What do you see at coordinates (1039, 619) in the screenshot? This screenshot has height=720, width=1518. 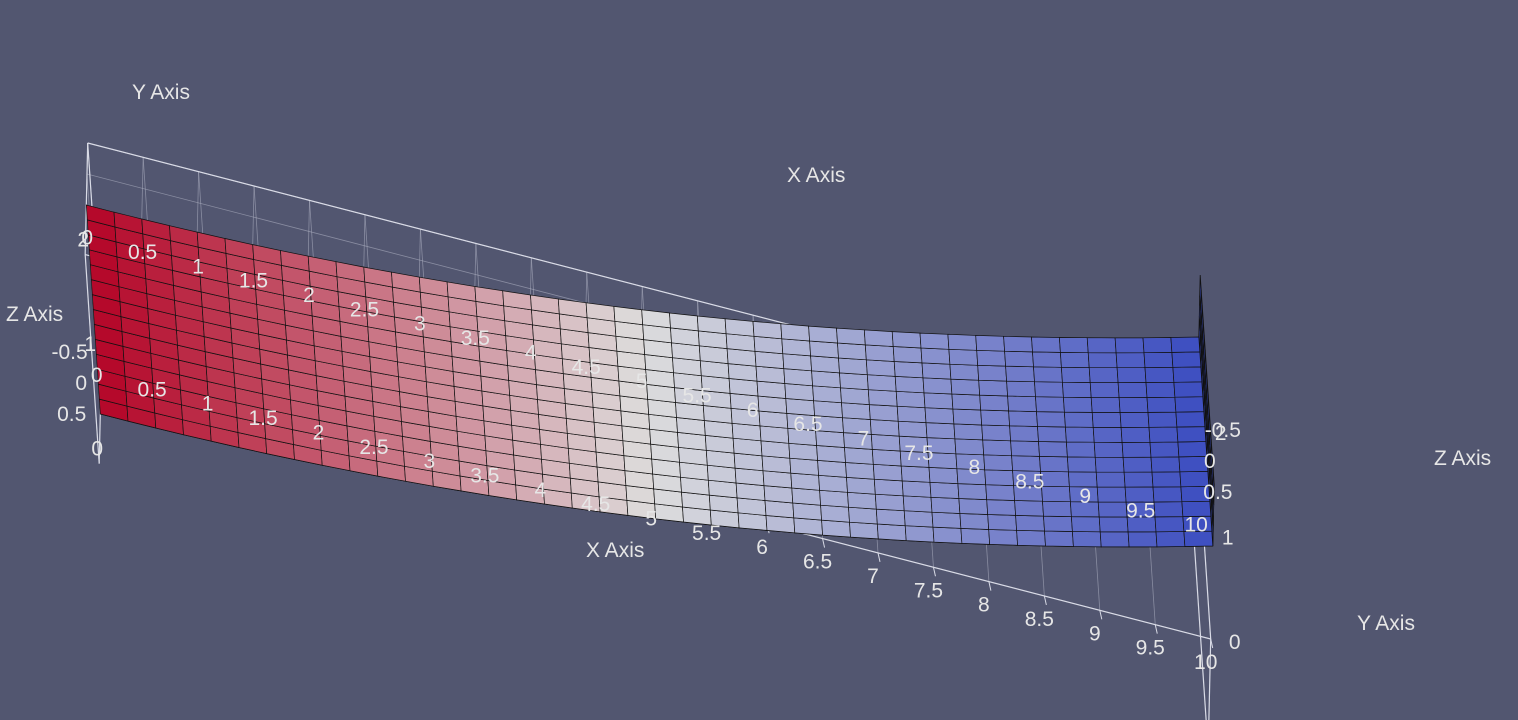 I see `x-tick-label-bottom: 8.5` at bounding box center [1039, 619].